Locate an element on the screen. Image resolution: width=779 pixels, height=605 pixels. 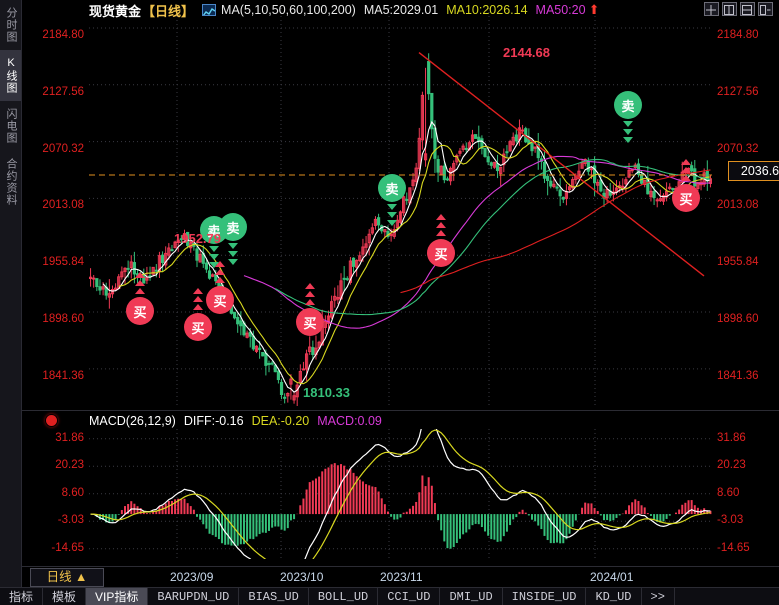
layout-left-split-icon is located at coordinates (747, 9).